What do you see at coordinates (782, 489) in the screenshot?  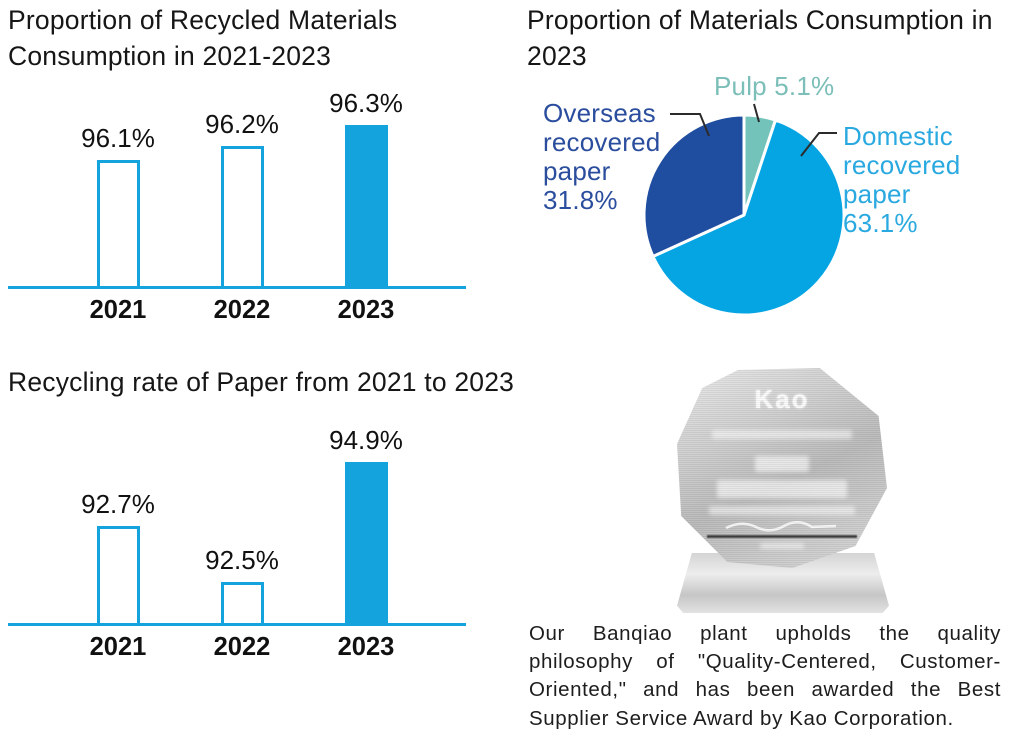 I see `engraving-line-supplier-award` at bounding box center [782, 489].